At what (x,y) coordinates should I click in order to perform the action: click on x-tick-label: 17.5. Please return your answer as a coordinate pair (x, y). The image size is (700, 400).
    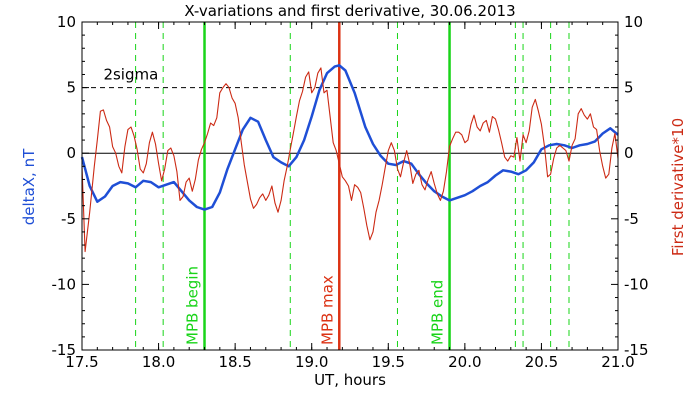
    Looking at the image, I should click on (81, 362).